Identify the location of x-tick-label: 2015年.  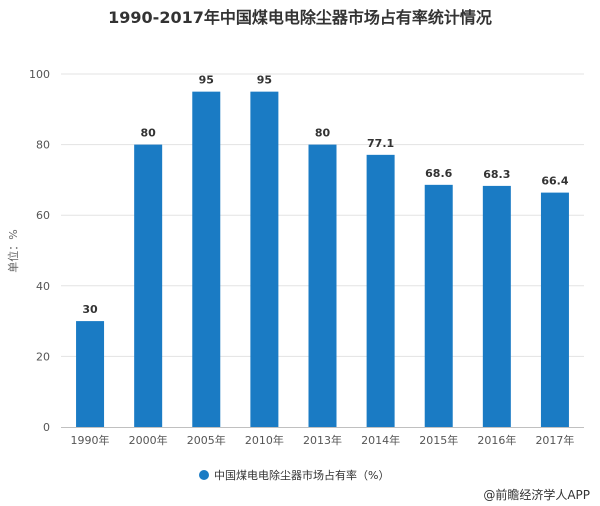
(438, 440).